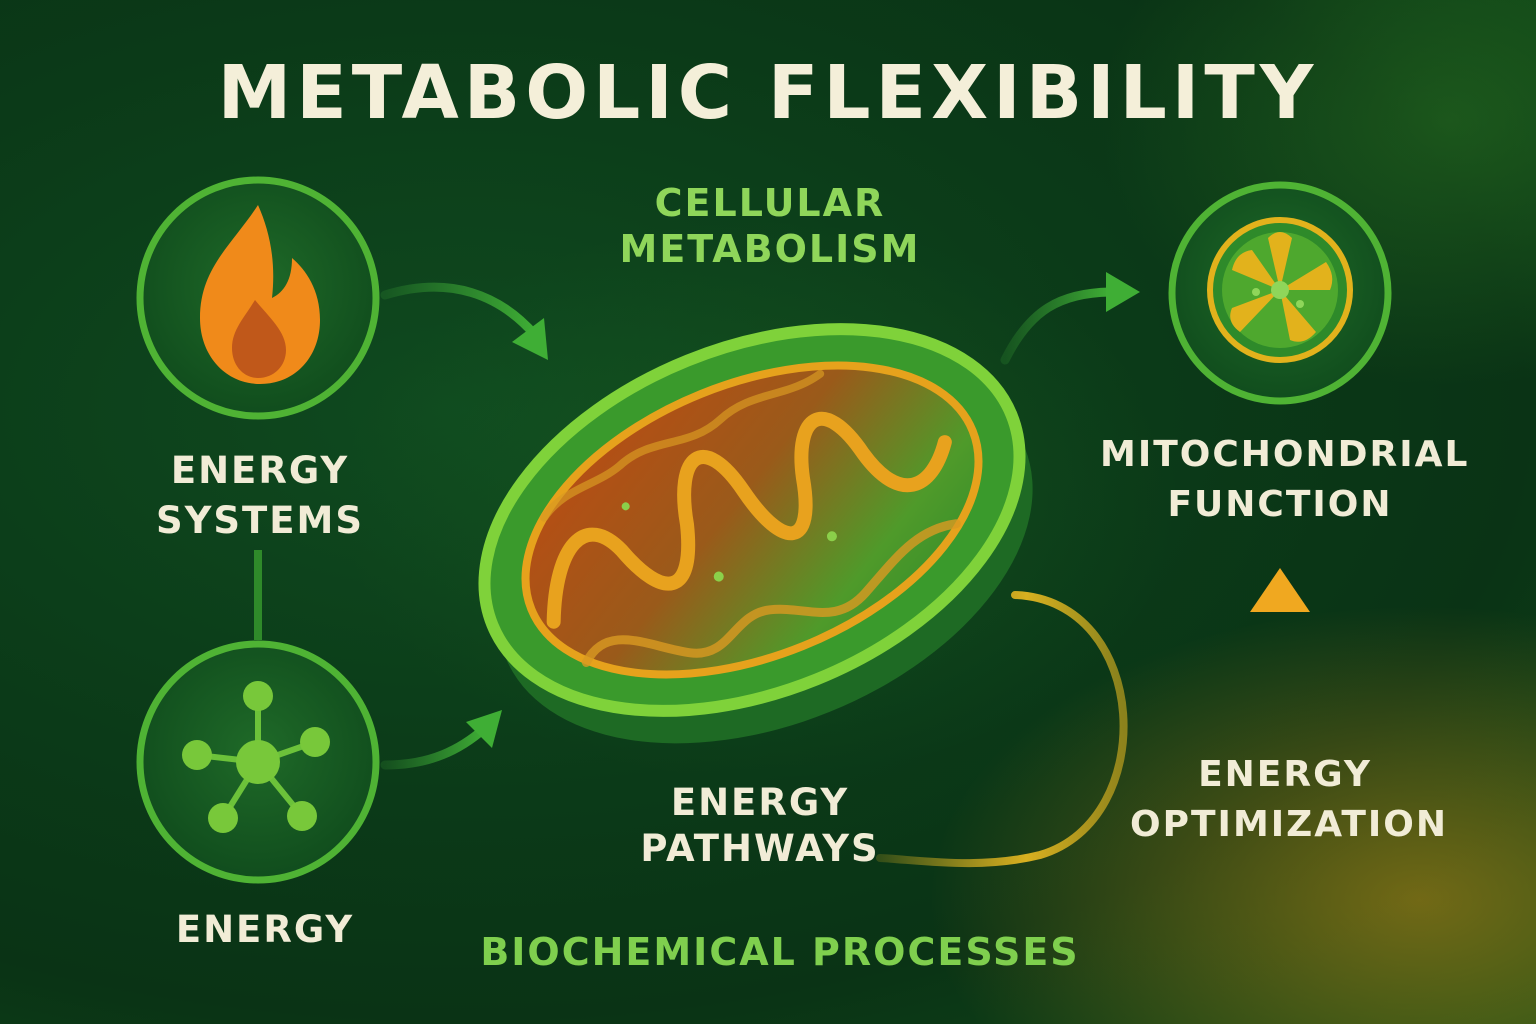 This screenshot has height=1024, width=1536. Describe the element at coordinates (258, 762) in the screenshot. I see `energy-circle` at that location.